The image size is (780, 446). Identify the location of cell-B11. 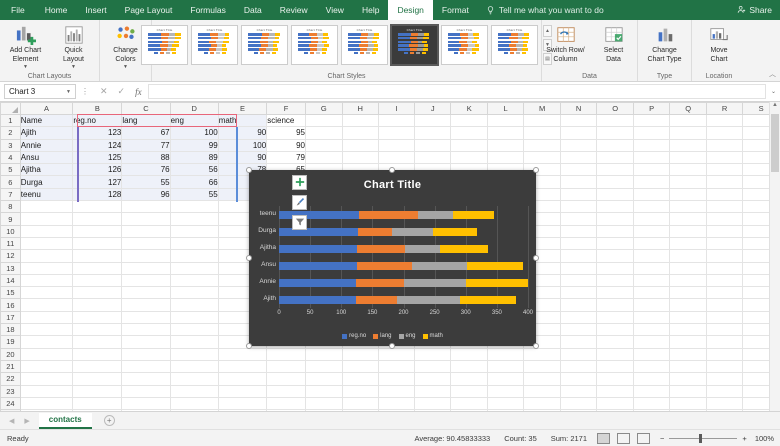
(97, 244).